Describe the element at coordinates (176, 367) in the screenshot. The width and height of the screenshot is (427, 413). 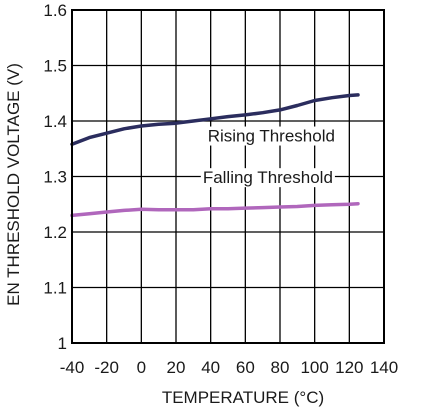
I see `x-tick-label: 20` at that location.